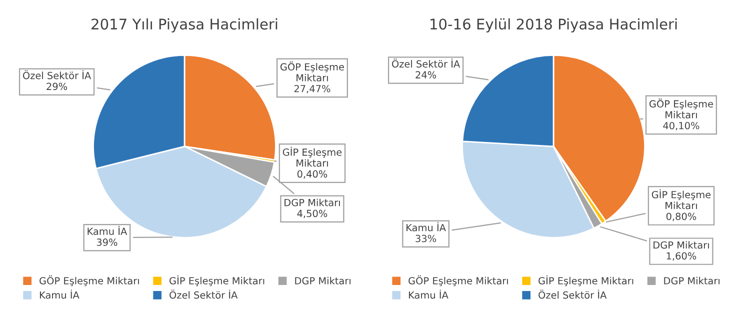 This screenshot has width=738, height=329. What do you see at coordinates (89, 280) in the screenshot?
I see `legend-label: GÖP Eşleşme Miktarı` at bounding box center [89, 280].